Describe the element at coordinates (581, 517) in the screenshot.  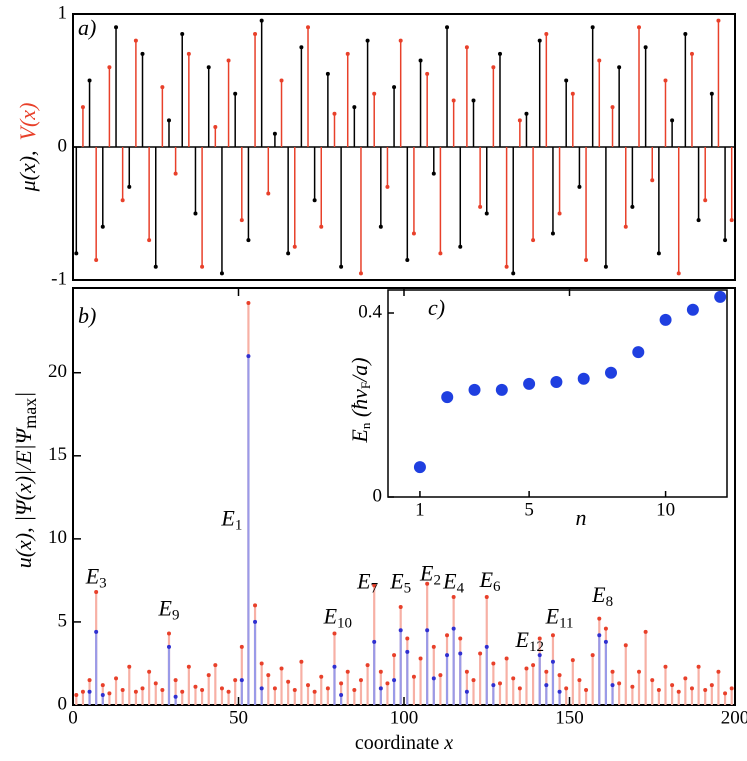
I see `x-axis-label: n` at that location.